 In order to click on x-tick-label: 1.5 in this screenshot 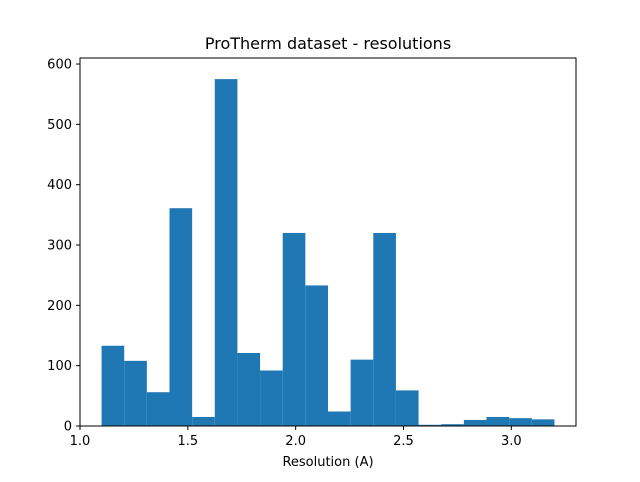, I will do `click(187, 441)`.